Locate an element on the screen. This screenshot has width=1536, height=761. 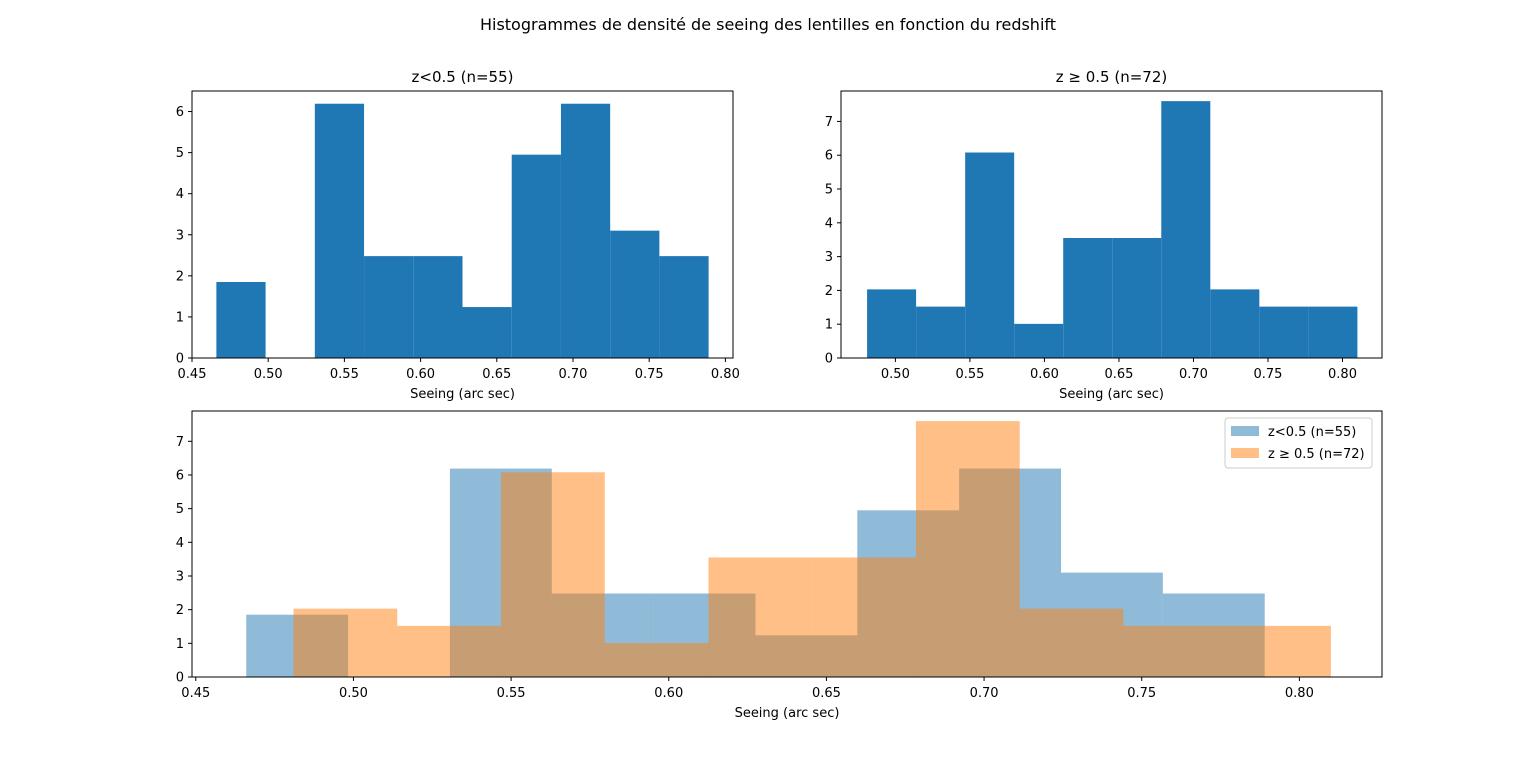
axes-title: z ≥ 0.5 (n=72) is located at coordinates (1111, 77).